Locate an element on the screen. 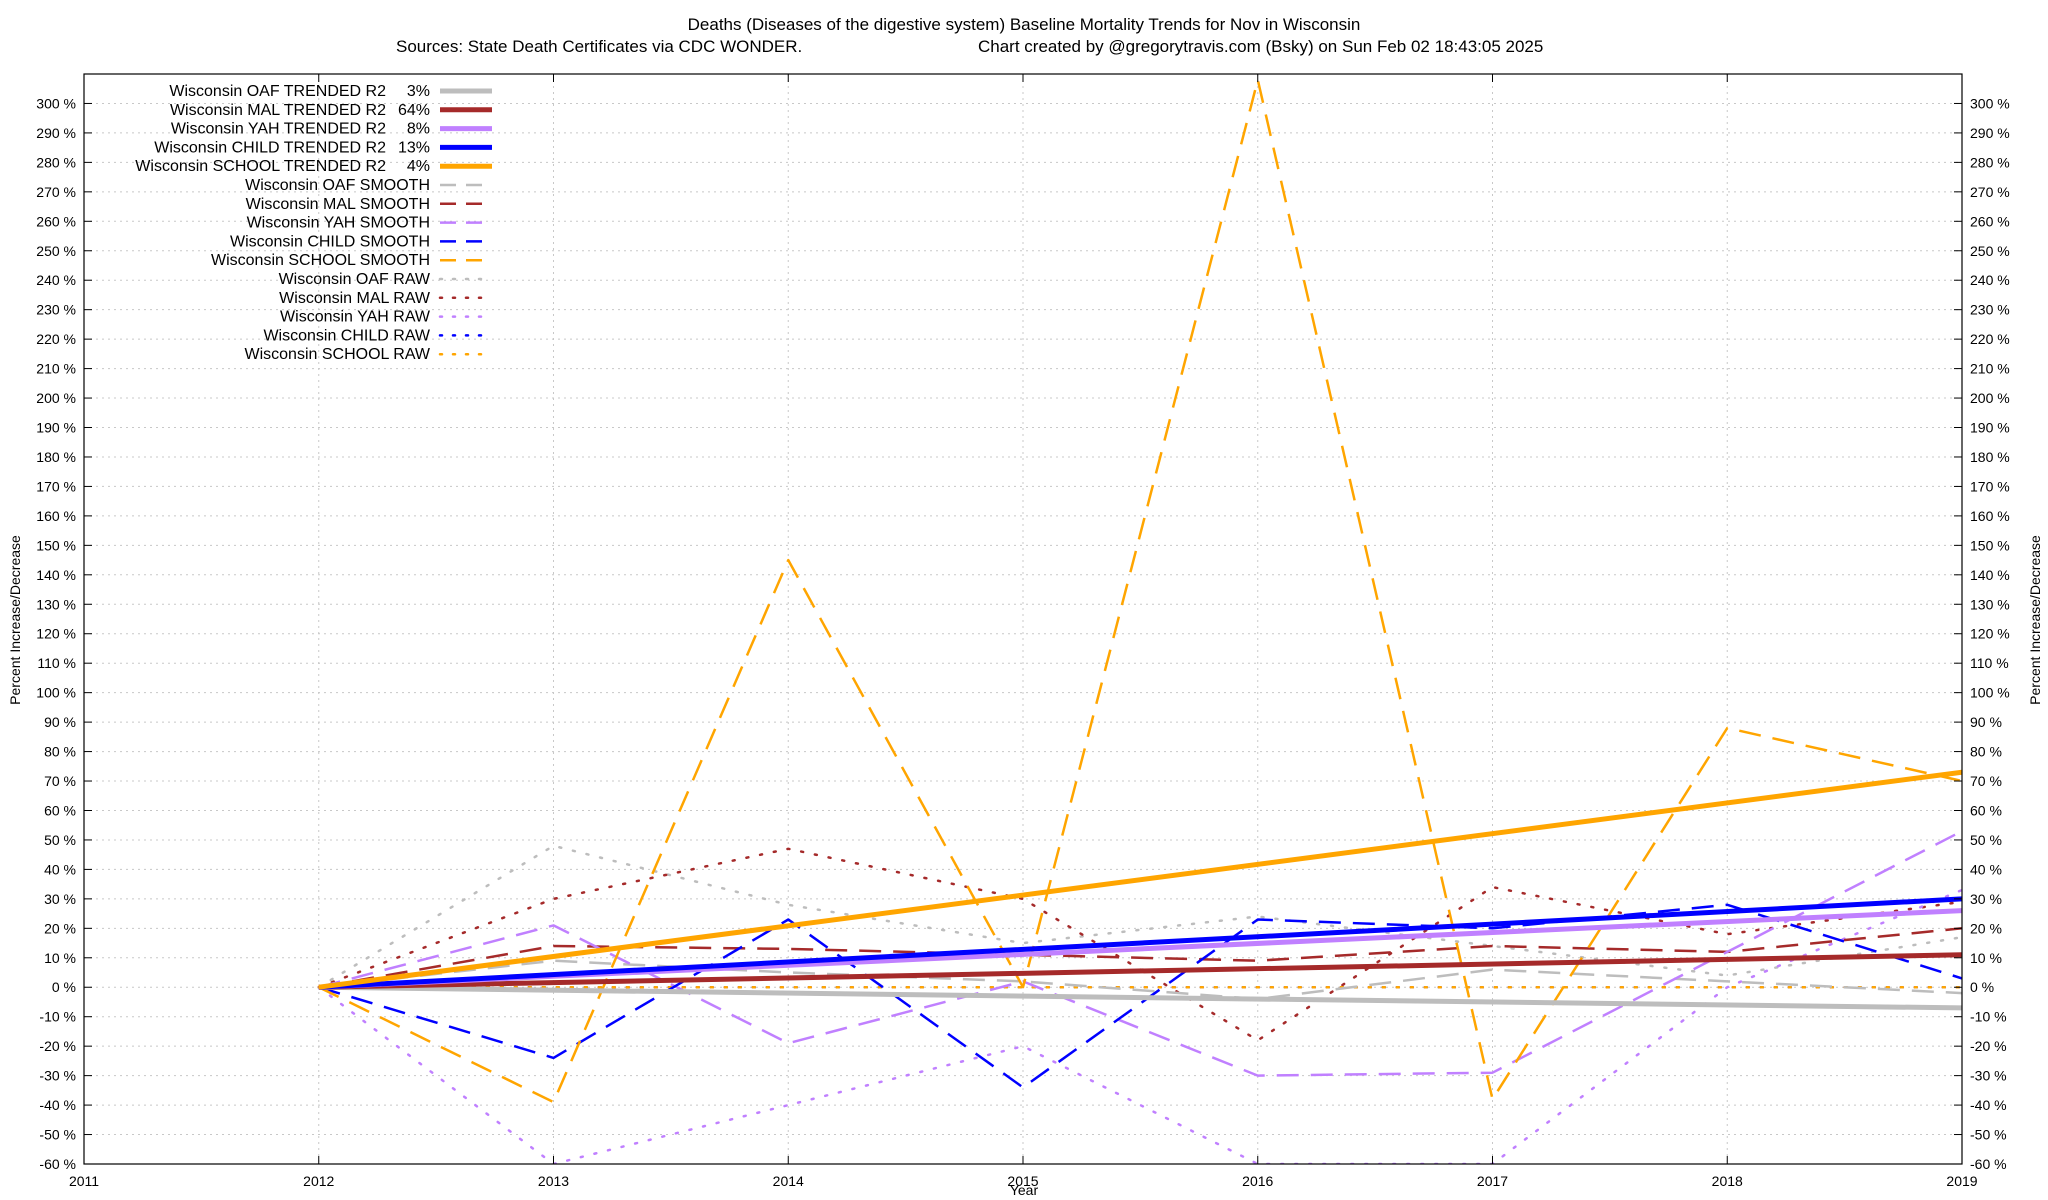 This screenshot has width=2048, height=1200. legend-label: Wisconsin CHILD SMOOTH is located at coordinates (330, 241).